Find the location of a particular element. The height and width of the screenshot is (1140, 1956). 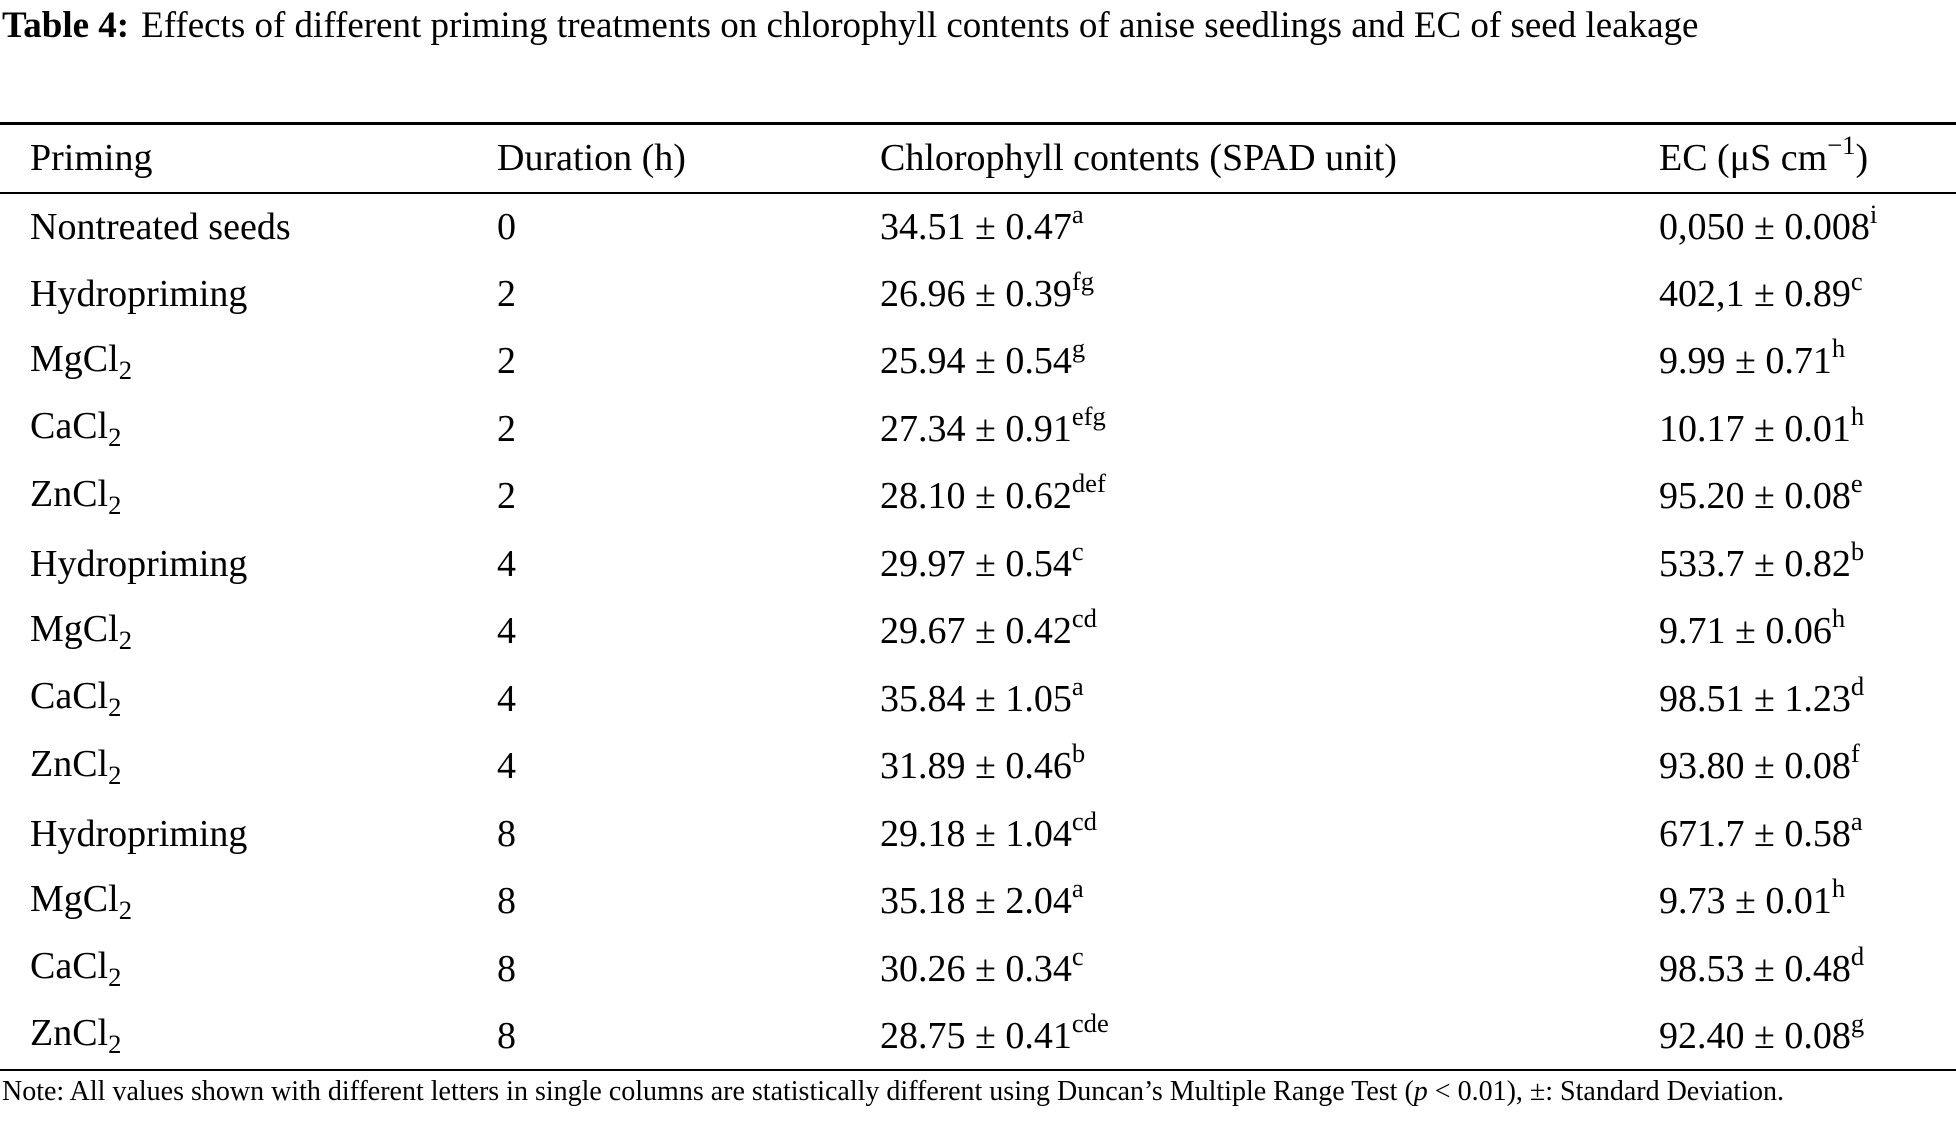

cell-sup: cd is located at coordinates (1084, 820).